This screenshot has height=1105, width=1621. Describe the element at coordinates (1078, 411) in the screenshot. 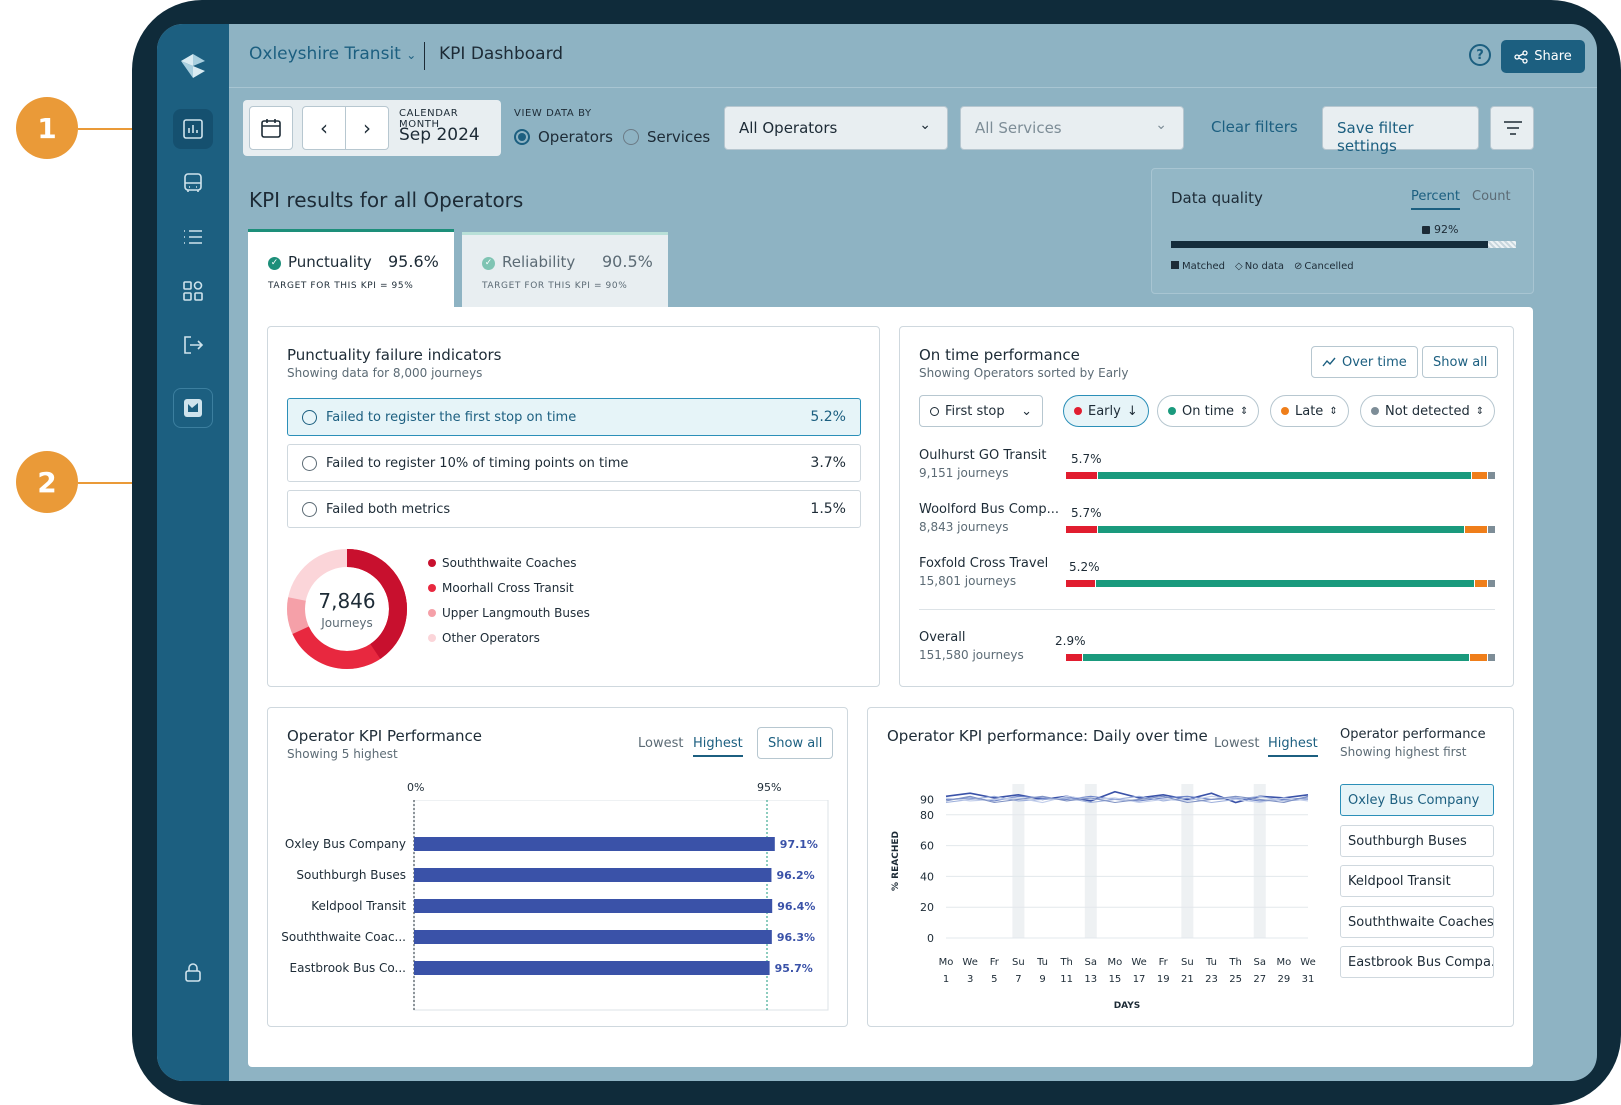

I see `early-dot` at that location.